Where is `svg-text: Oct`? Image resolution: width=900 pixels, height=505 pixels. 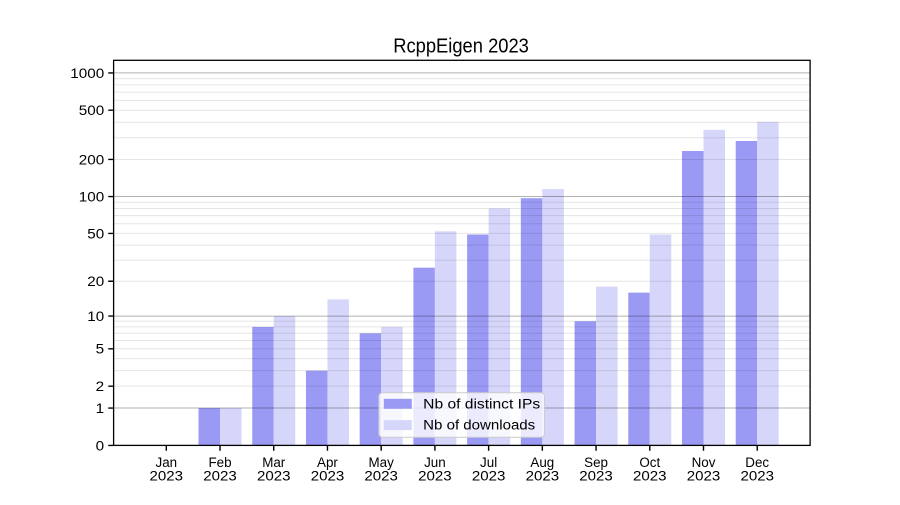 svg-text: Oct is located at coordinates (649, 462).